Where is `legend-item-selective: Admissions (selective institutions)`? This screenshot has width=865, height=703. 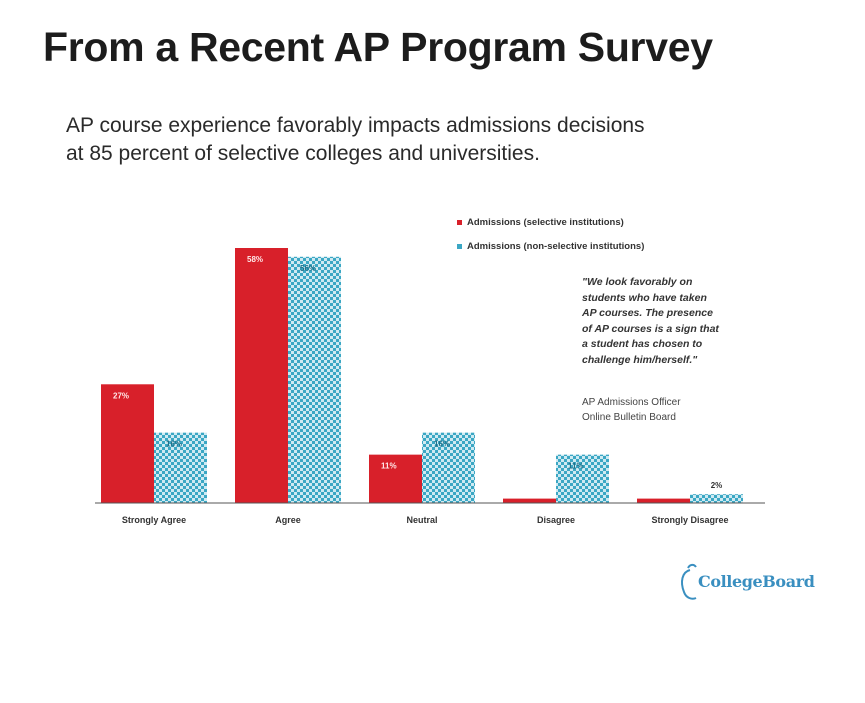
legend-item-selective: Admissions (selective institutions) is located at coordinates (550, 222).